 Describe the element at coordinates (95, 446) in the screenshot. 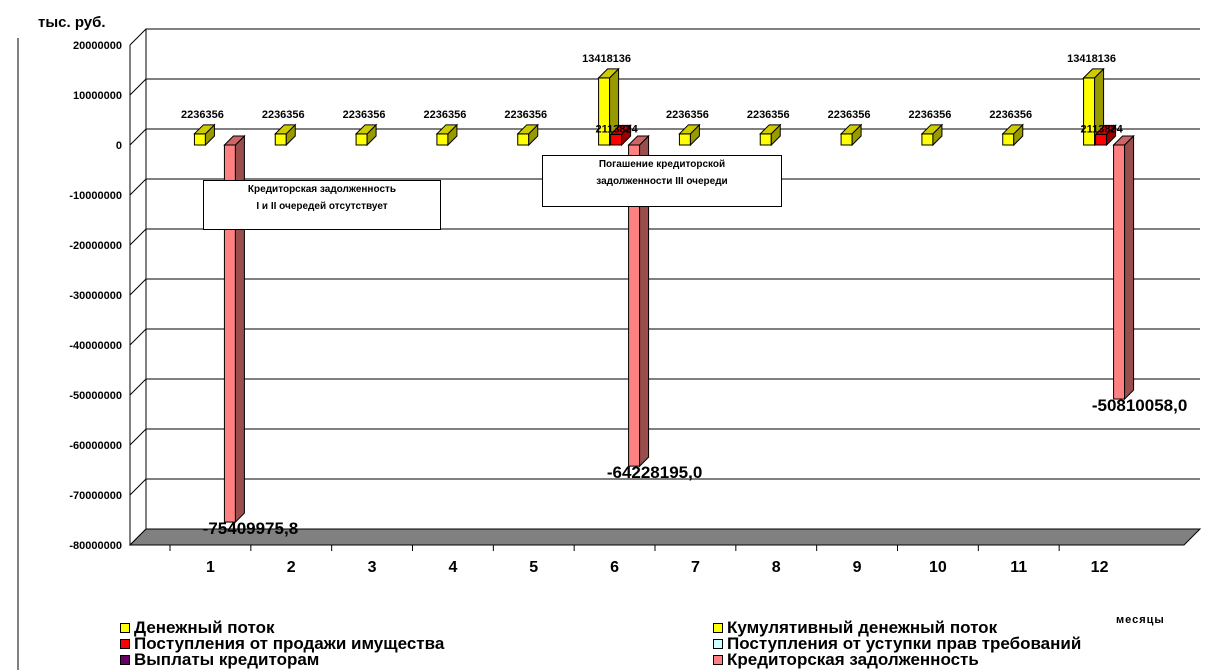

I see `y-tick-label: -60000000` at that location.